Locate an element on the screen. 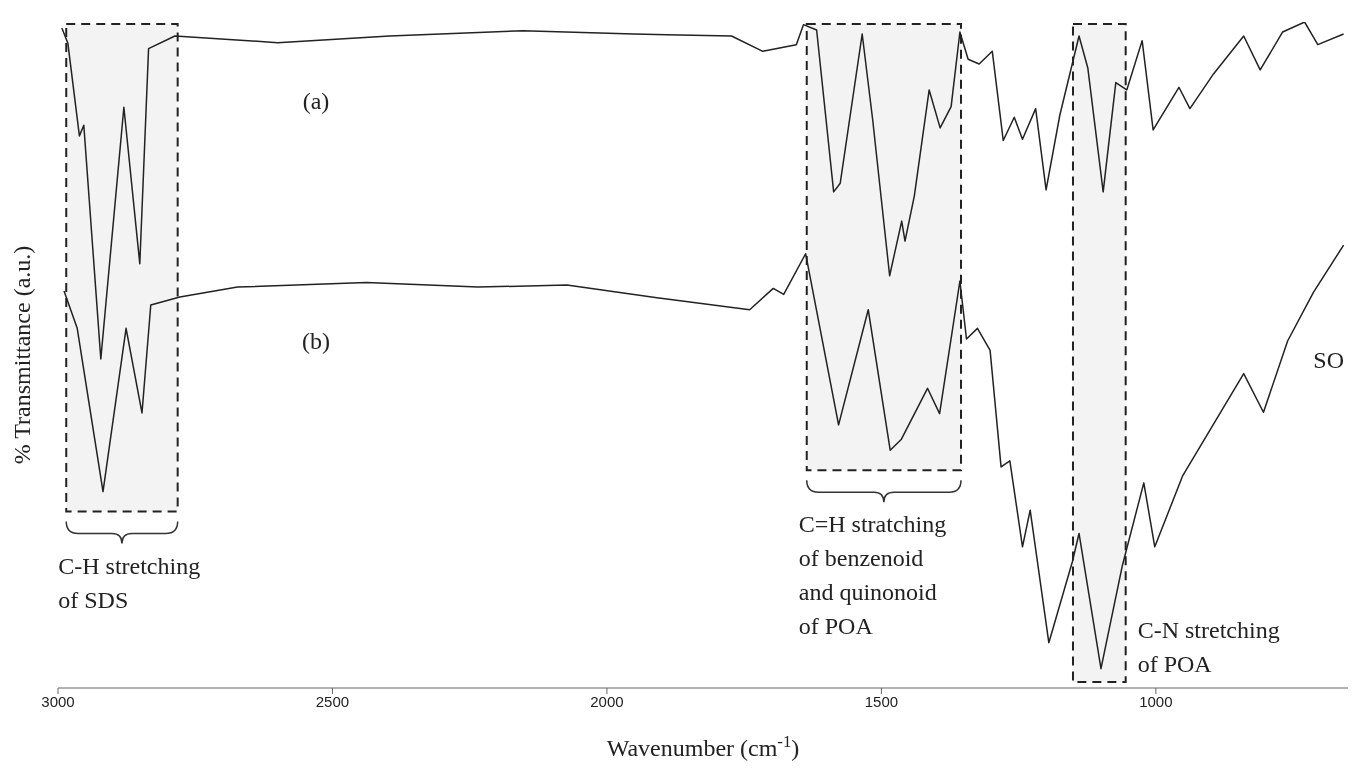 This screenshot has height=778, width=1361. x-tick-label: 2500 is located at coordinates (332, 701).